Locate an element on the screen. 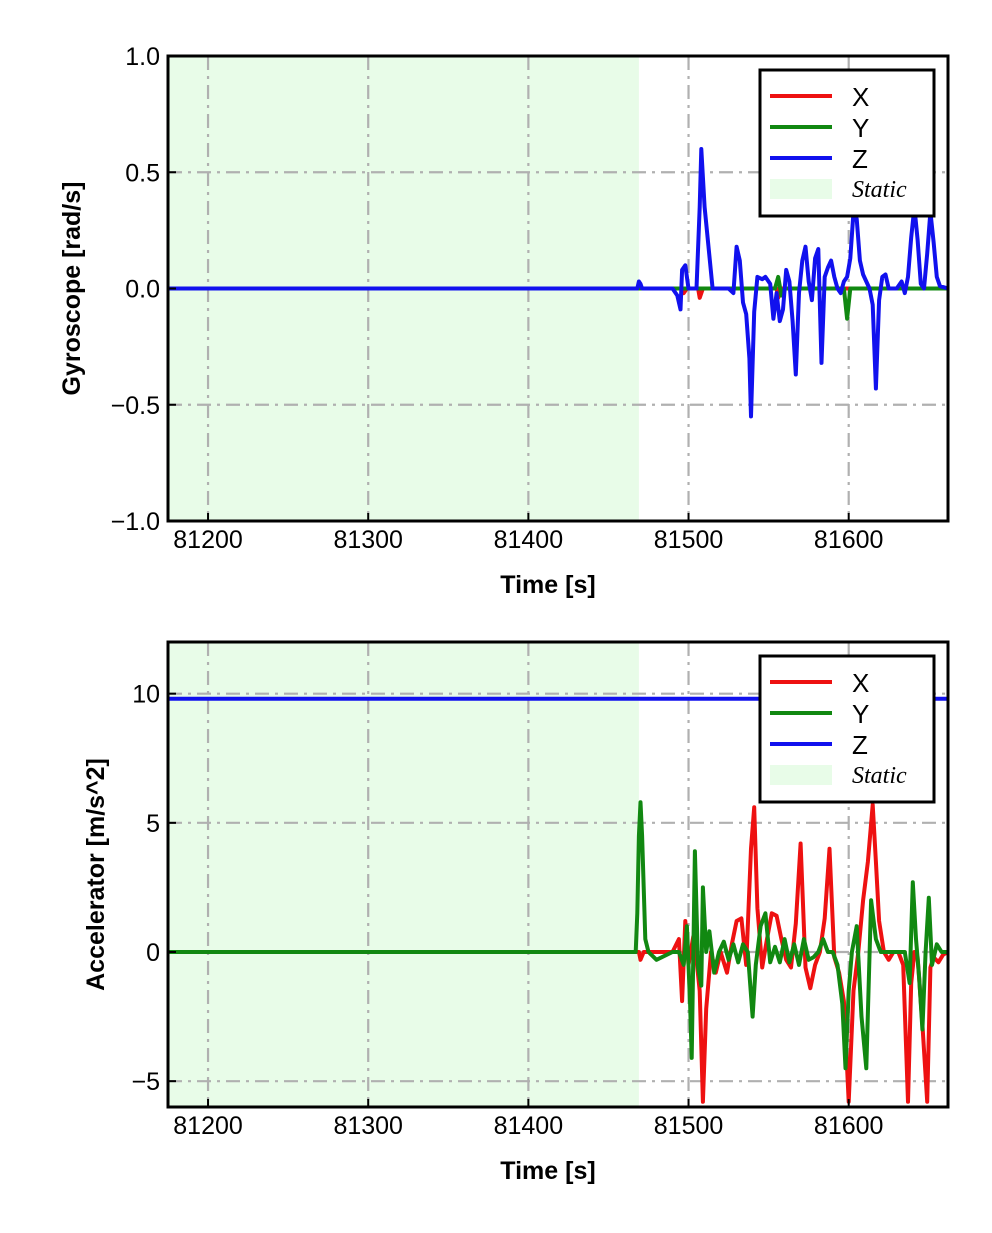  y-tick-label-0: −1.0 is located at coordinates (135, 522).